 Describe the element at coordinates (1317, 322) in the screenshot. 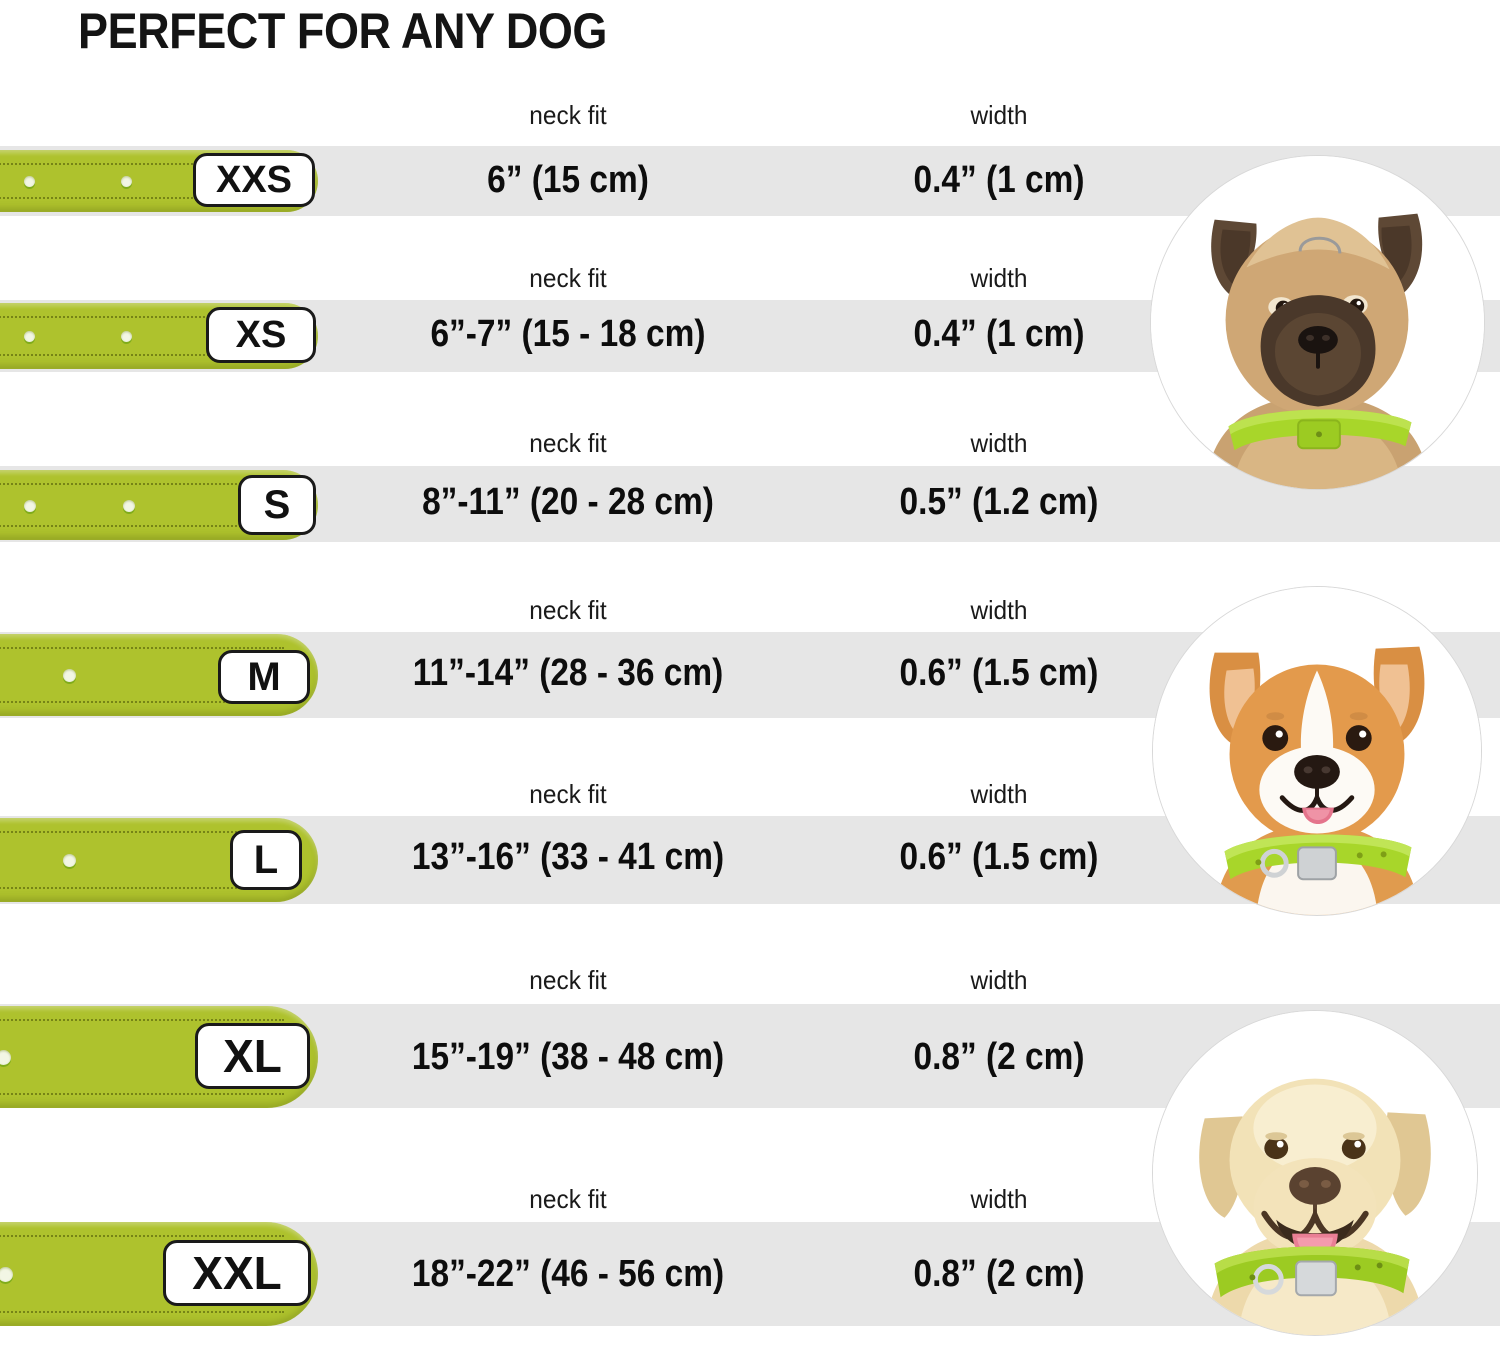

I see `cairn-terrier-photo` at that location.